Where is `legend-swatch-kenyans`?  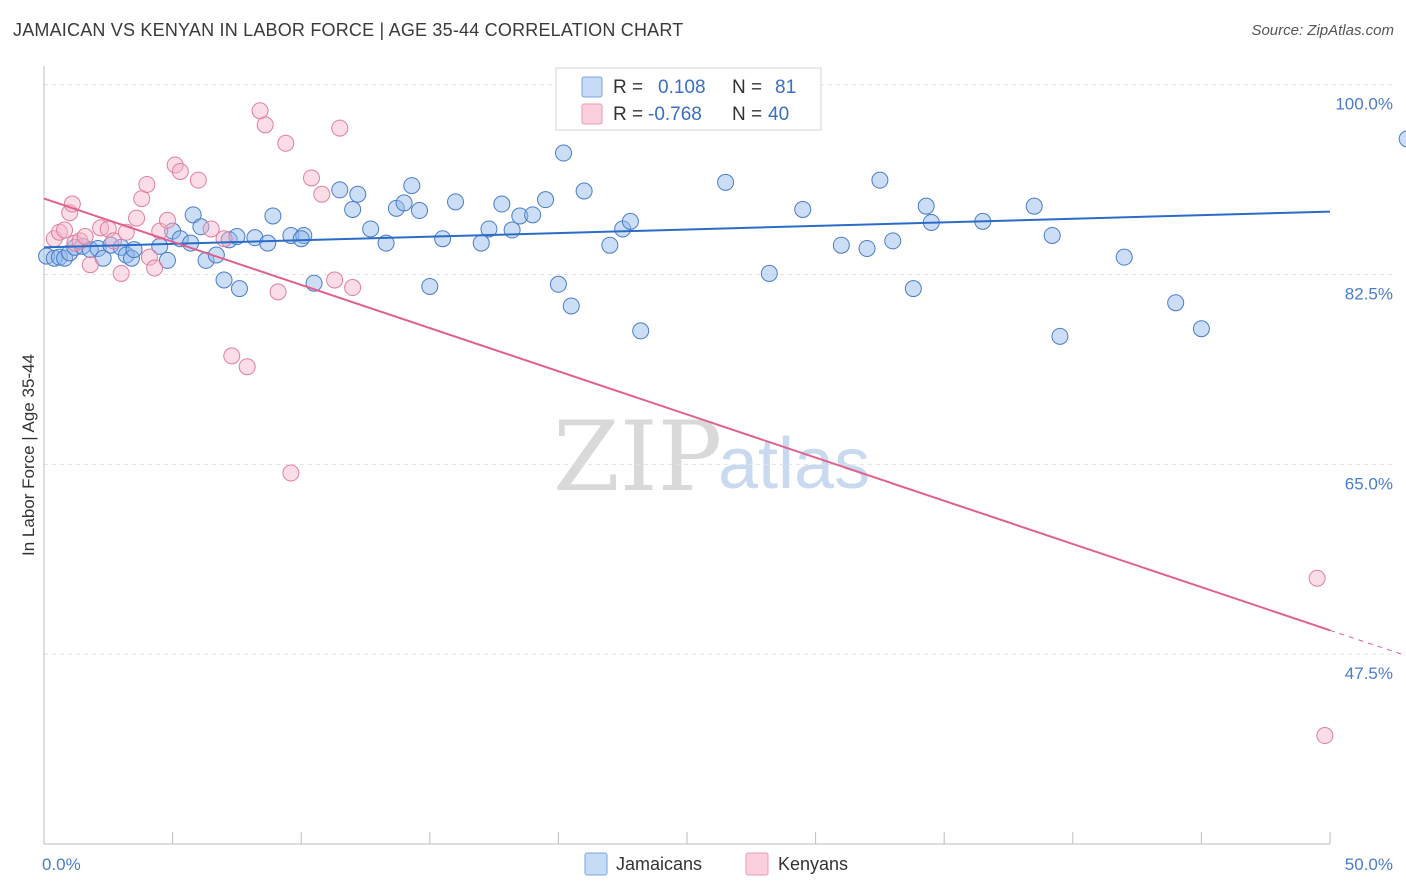
legend-swatch-kenyans is located at coordinates (592, 114).